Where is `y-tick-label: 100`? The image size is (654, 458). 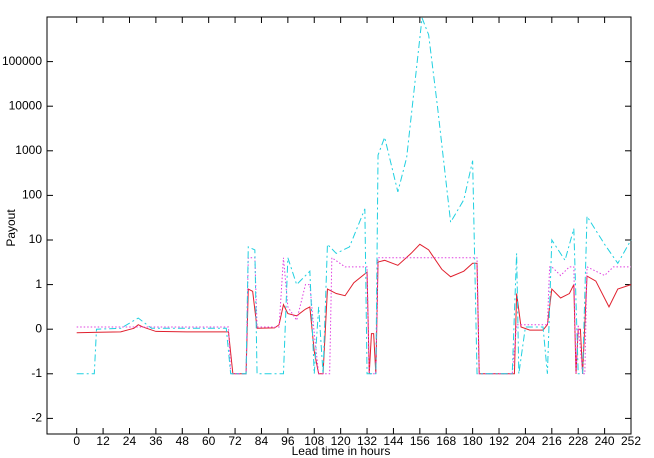
y-tick-label: 100 is located at coordinates (32, 195).